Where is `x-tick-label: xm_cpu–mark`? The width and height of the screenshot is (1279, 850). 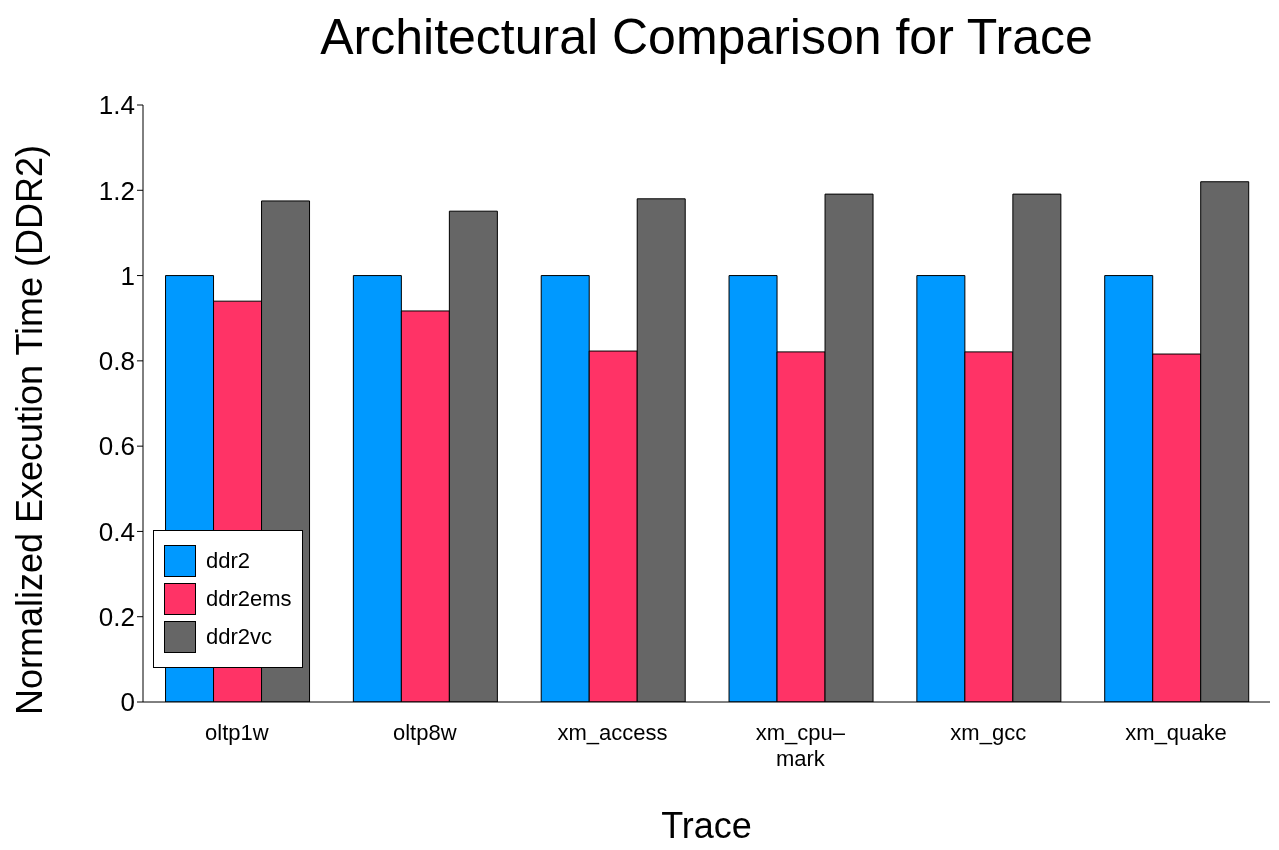 x-tick-label: xm_cpu–mark is located at coordinates (800, 745).